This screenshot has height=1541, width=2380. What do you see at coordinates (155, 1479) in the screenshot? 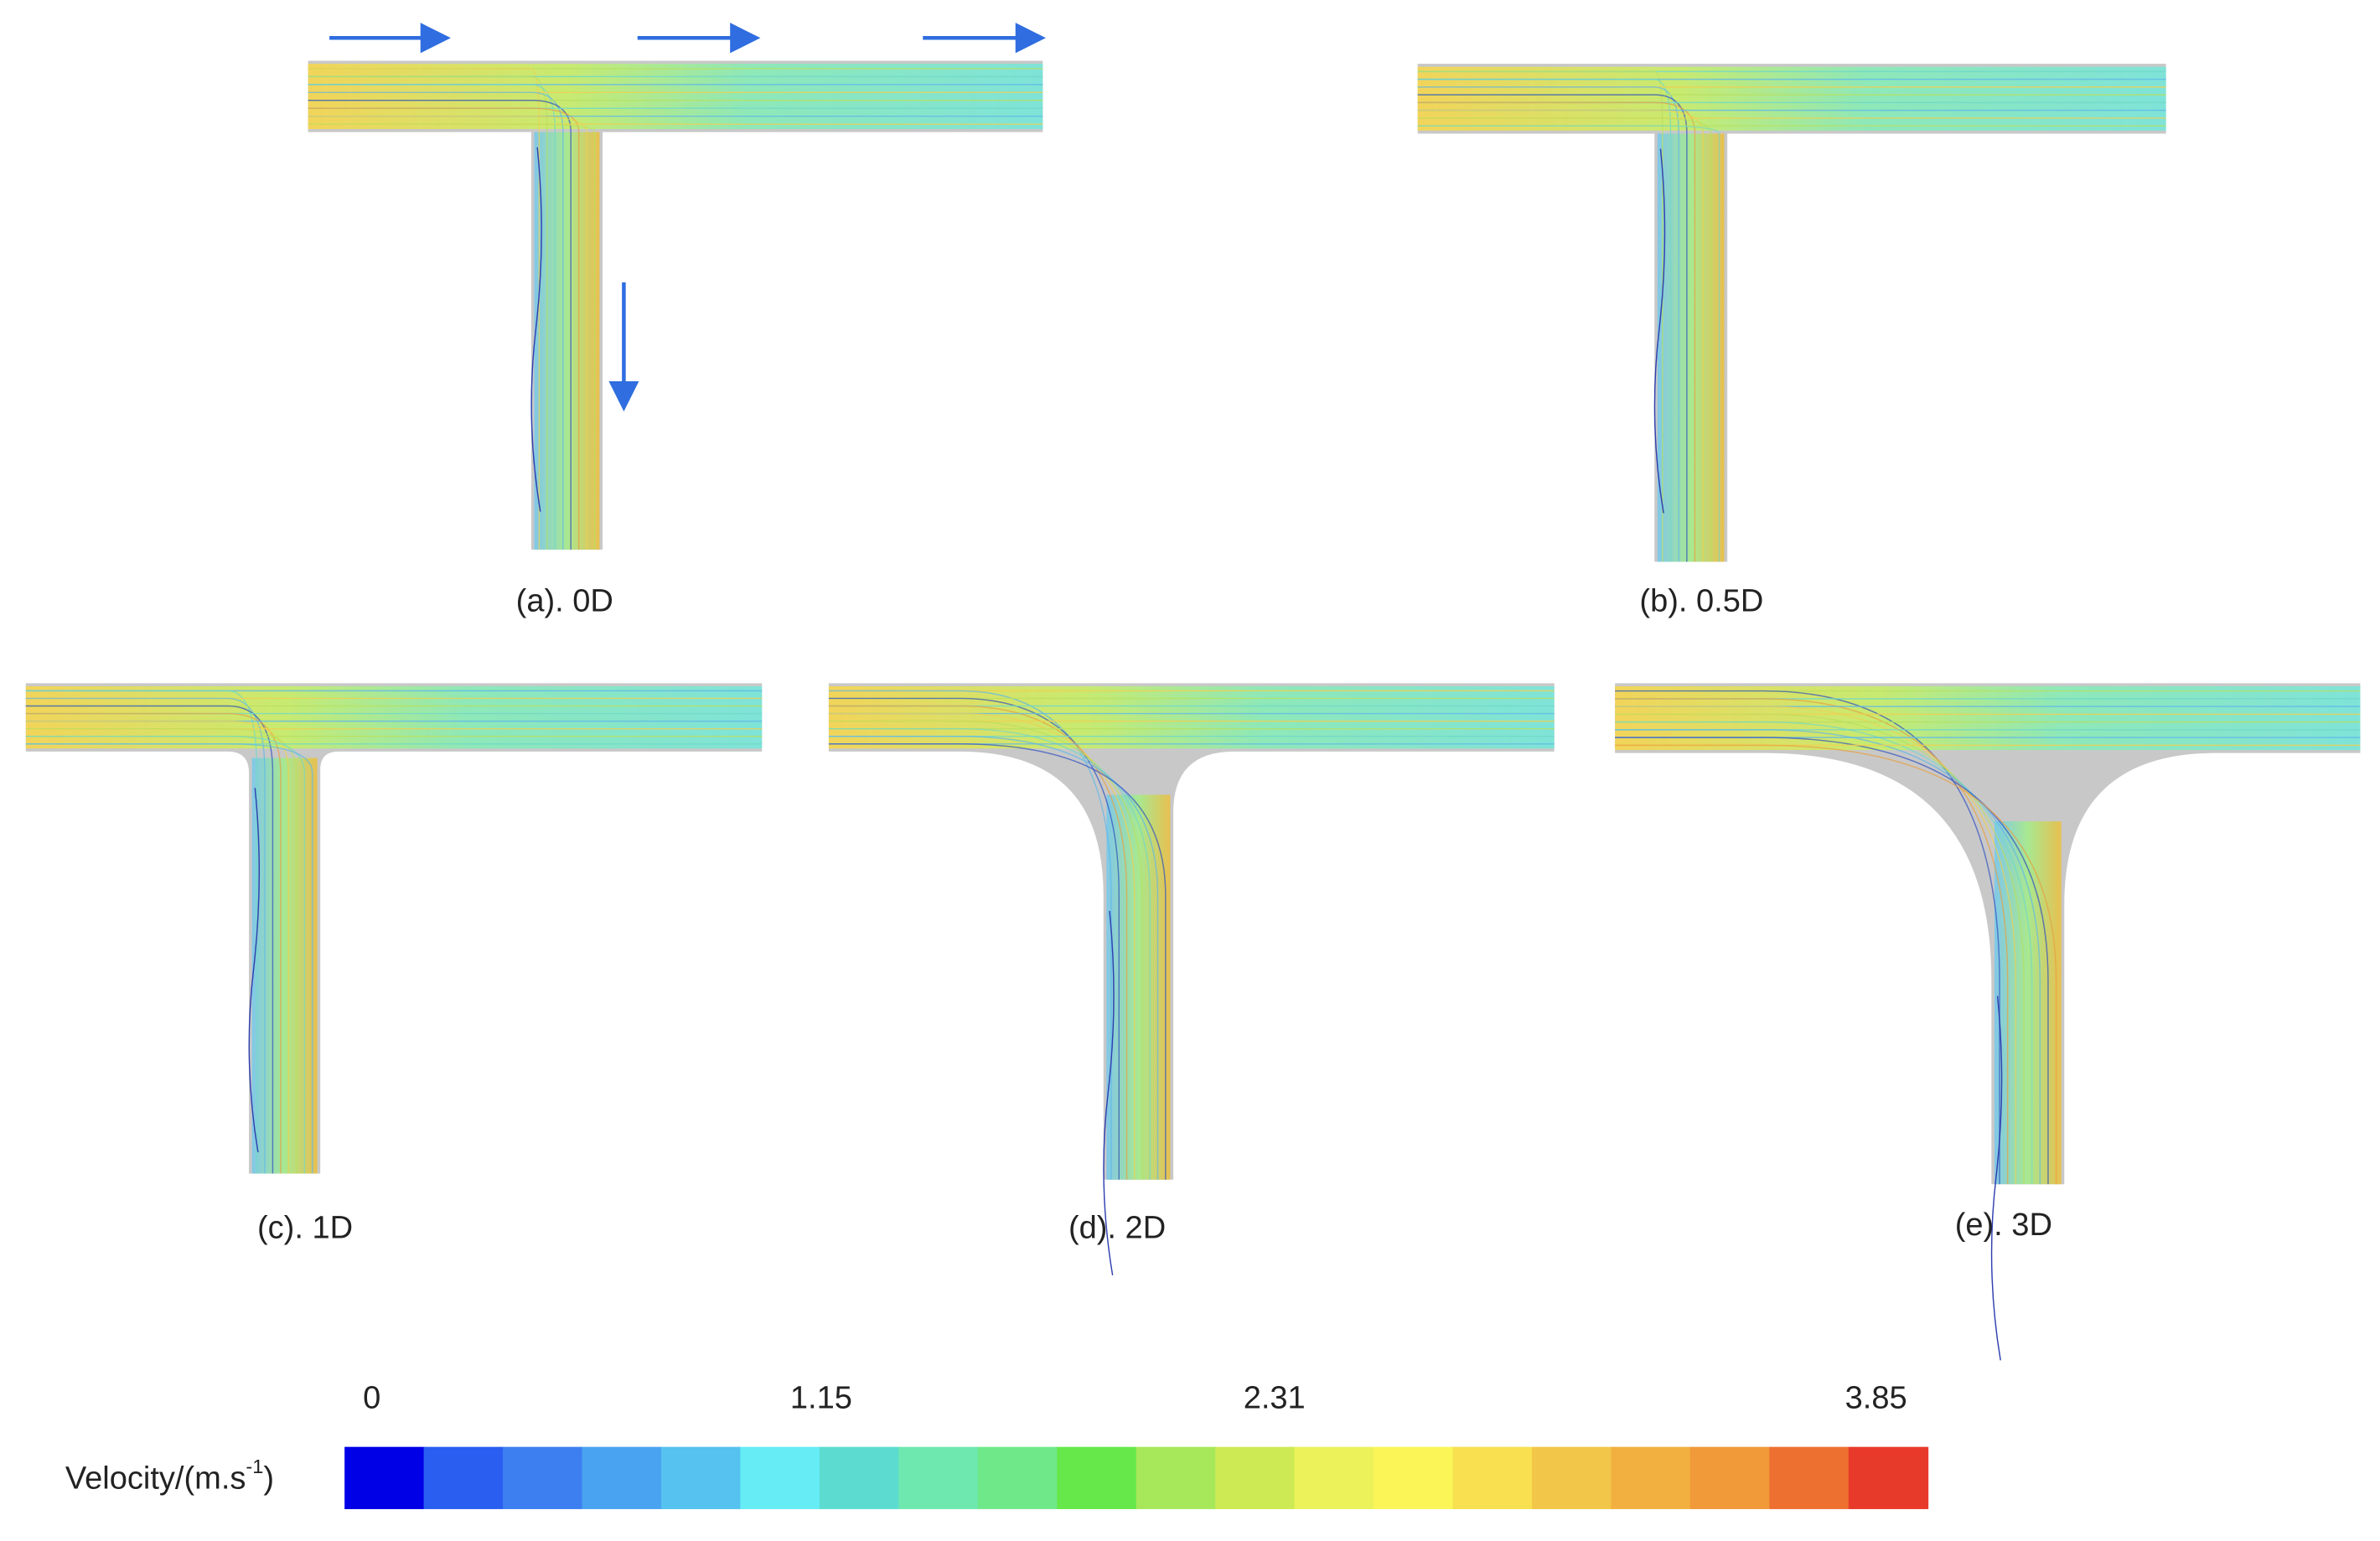
I see `label-main: Velocity/(m.s` at bounding box center [155, 1479].